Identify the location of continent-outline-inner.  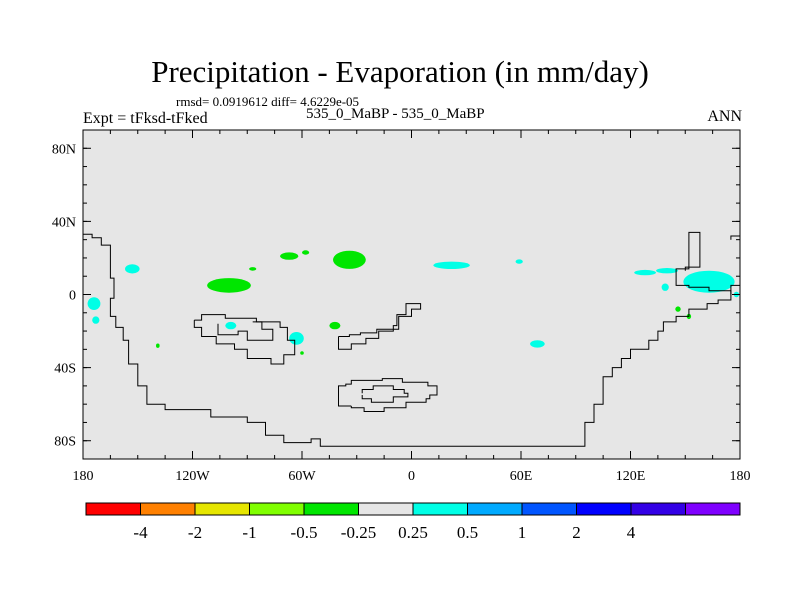
(244, 339).